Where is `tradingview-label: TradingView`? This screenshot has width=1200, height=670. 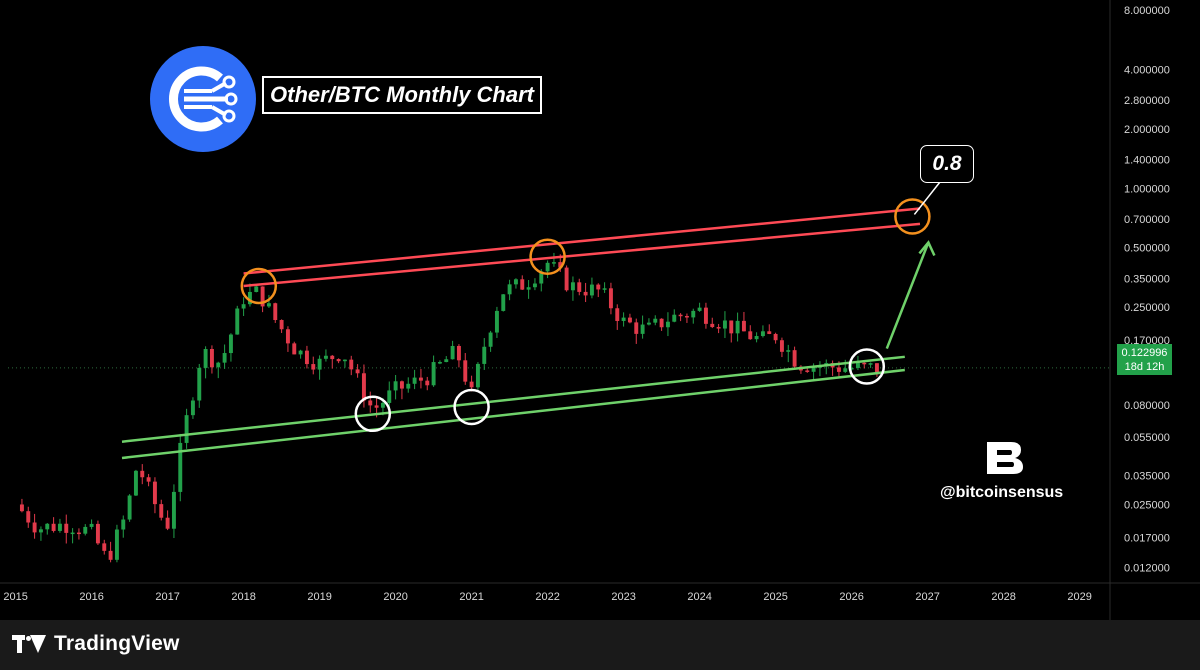
tradingview-label: TradingView is located at coordinates (117, 643).